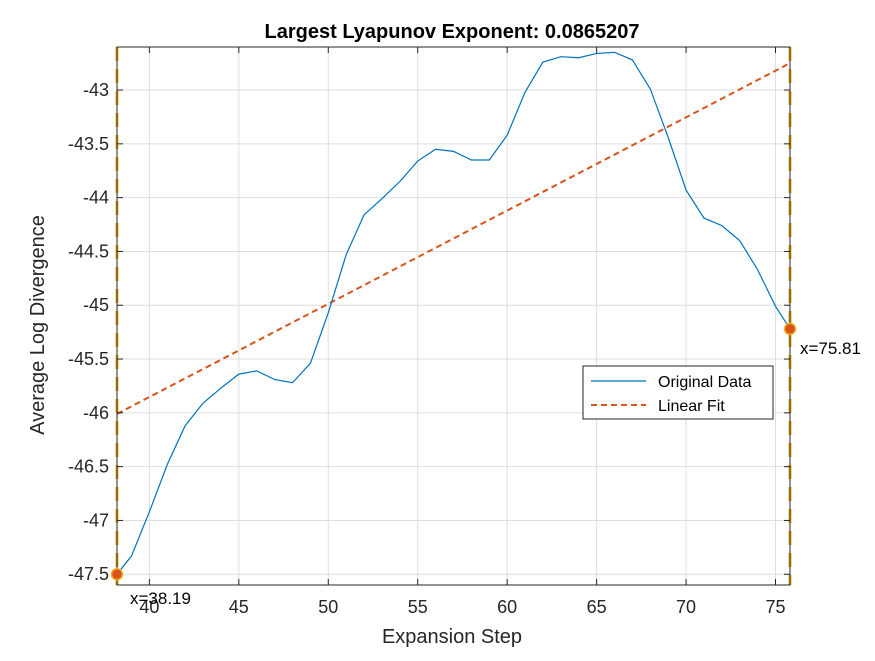 The height and width of the screenshot is (661, 875). What do you see at coordinates (686, 607) in the screenshot?
I see `x-tick-label: 70` at bounding box center [686, 607].